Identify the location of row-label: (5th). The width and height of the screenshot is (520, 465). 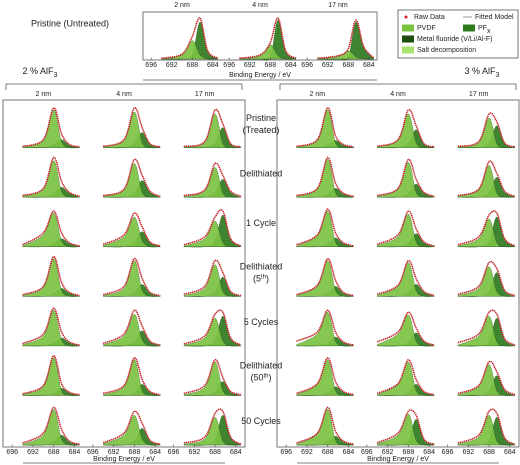
(261, 279).